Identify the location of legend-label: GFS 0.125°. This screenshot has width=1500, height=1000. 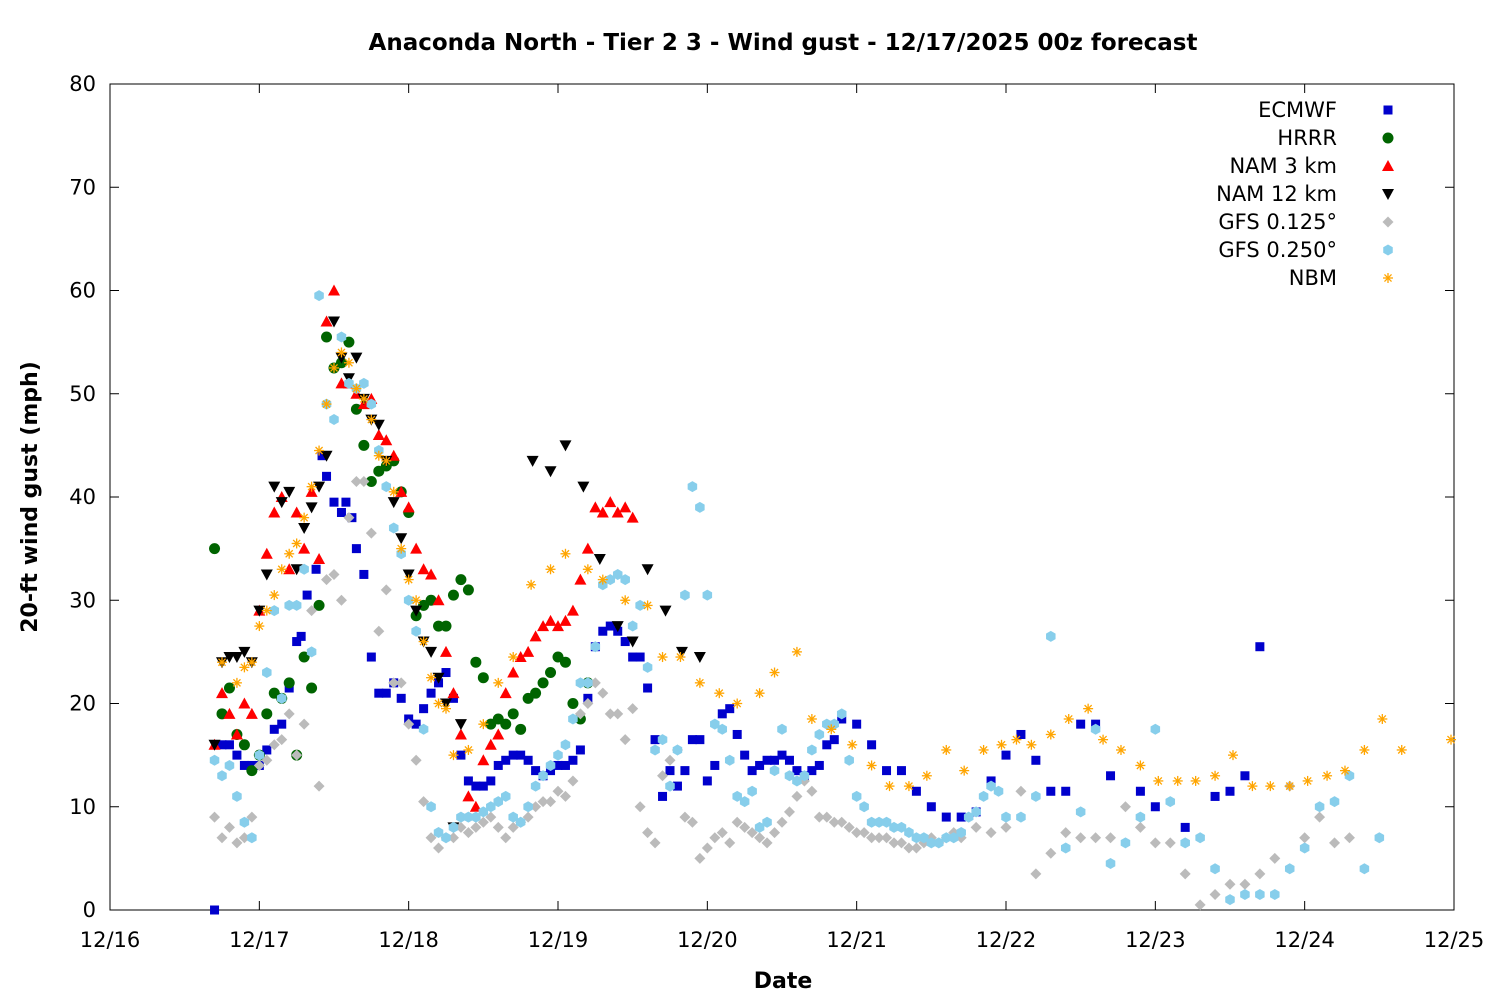
(1277, 222).